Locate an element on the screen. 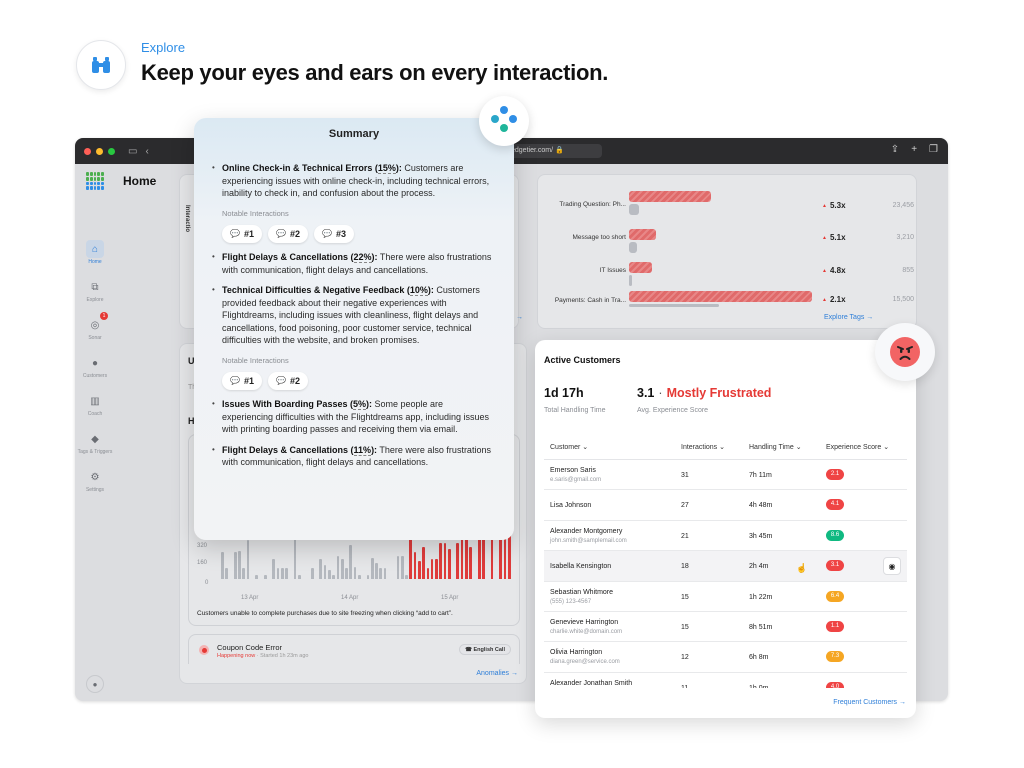 Image resolution: width=1024 pixels, height=768 pixels. sidebar-item-tags-triggers: ◆ Tags & Triggers is located at coordinates (95, 449).